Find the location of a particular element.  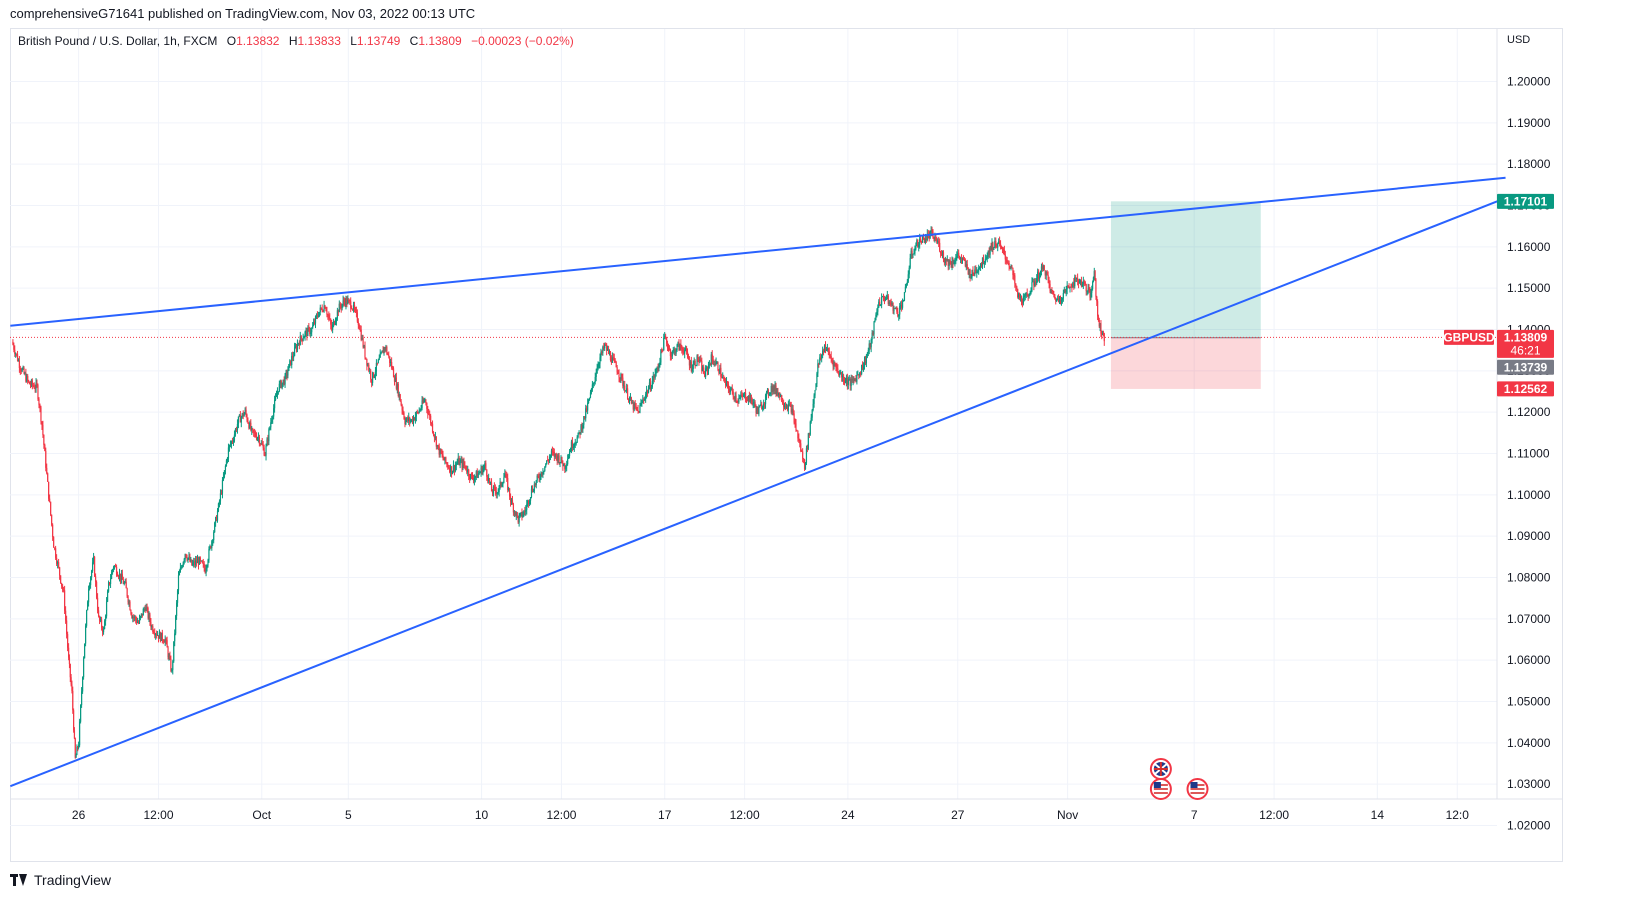

x-tick-label: 27 is located at coordinates (958, 815).